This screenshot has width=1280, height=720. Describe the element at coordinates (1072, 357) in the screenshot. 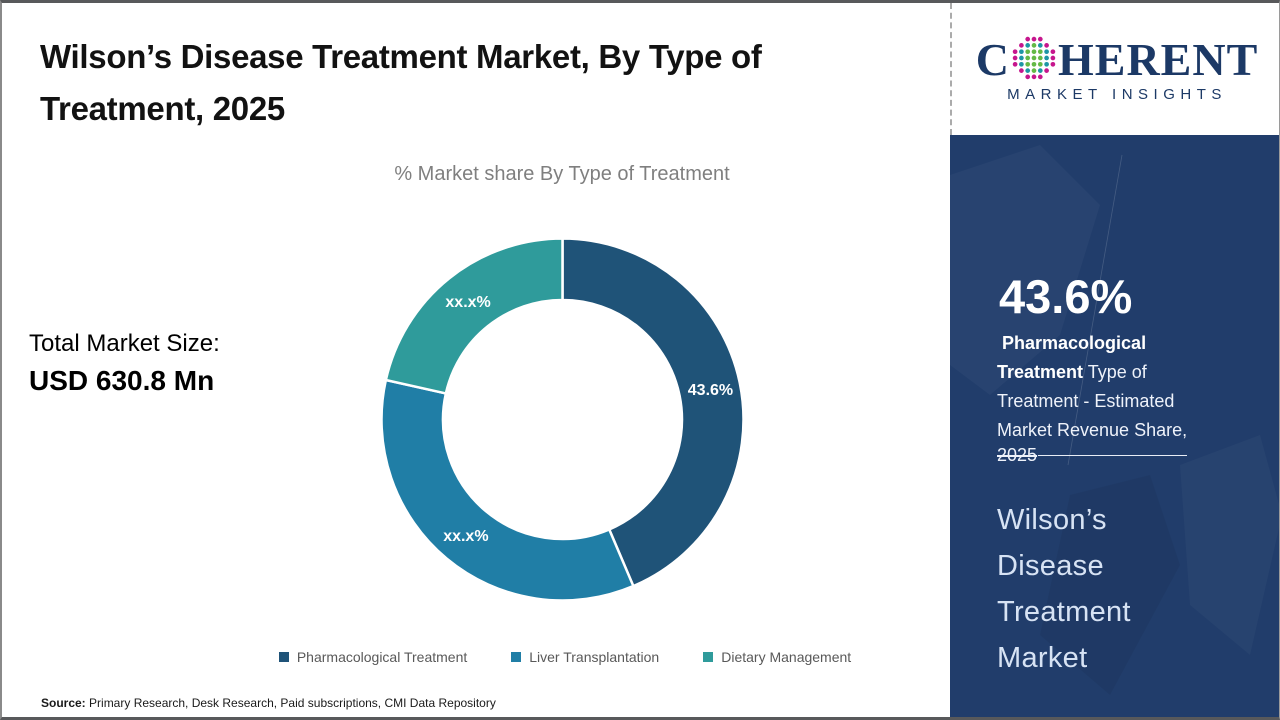

I see `sidebar-stat-bold: Pharmacological Treatment` at that location.